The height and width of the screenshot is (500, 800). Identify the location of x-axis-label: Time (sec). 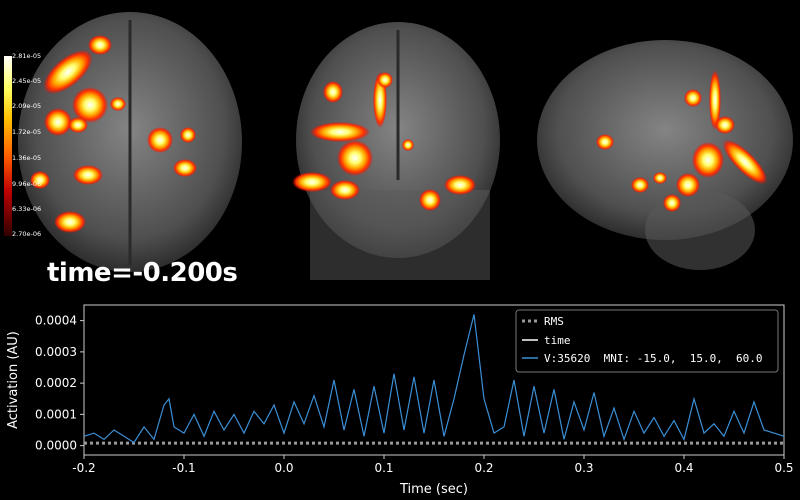
(433, 489).